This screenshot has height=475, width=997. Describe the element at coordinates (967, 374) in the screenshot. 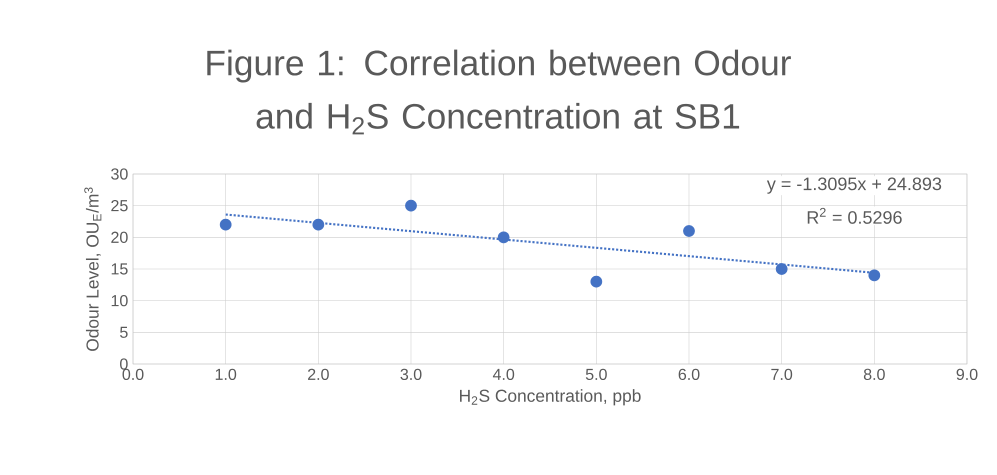

I see `x-tick-label: 9.0` at that location.